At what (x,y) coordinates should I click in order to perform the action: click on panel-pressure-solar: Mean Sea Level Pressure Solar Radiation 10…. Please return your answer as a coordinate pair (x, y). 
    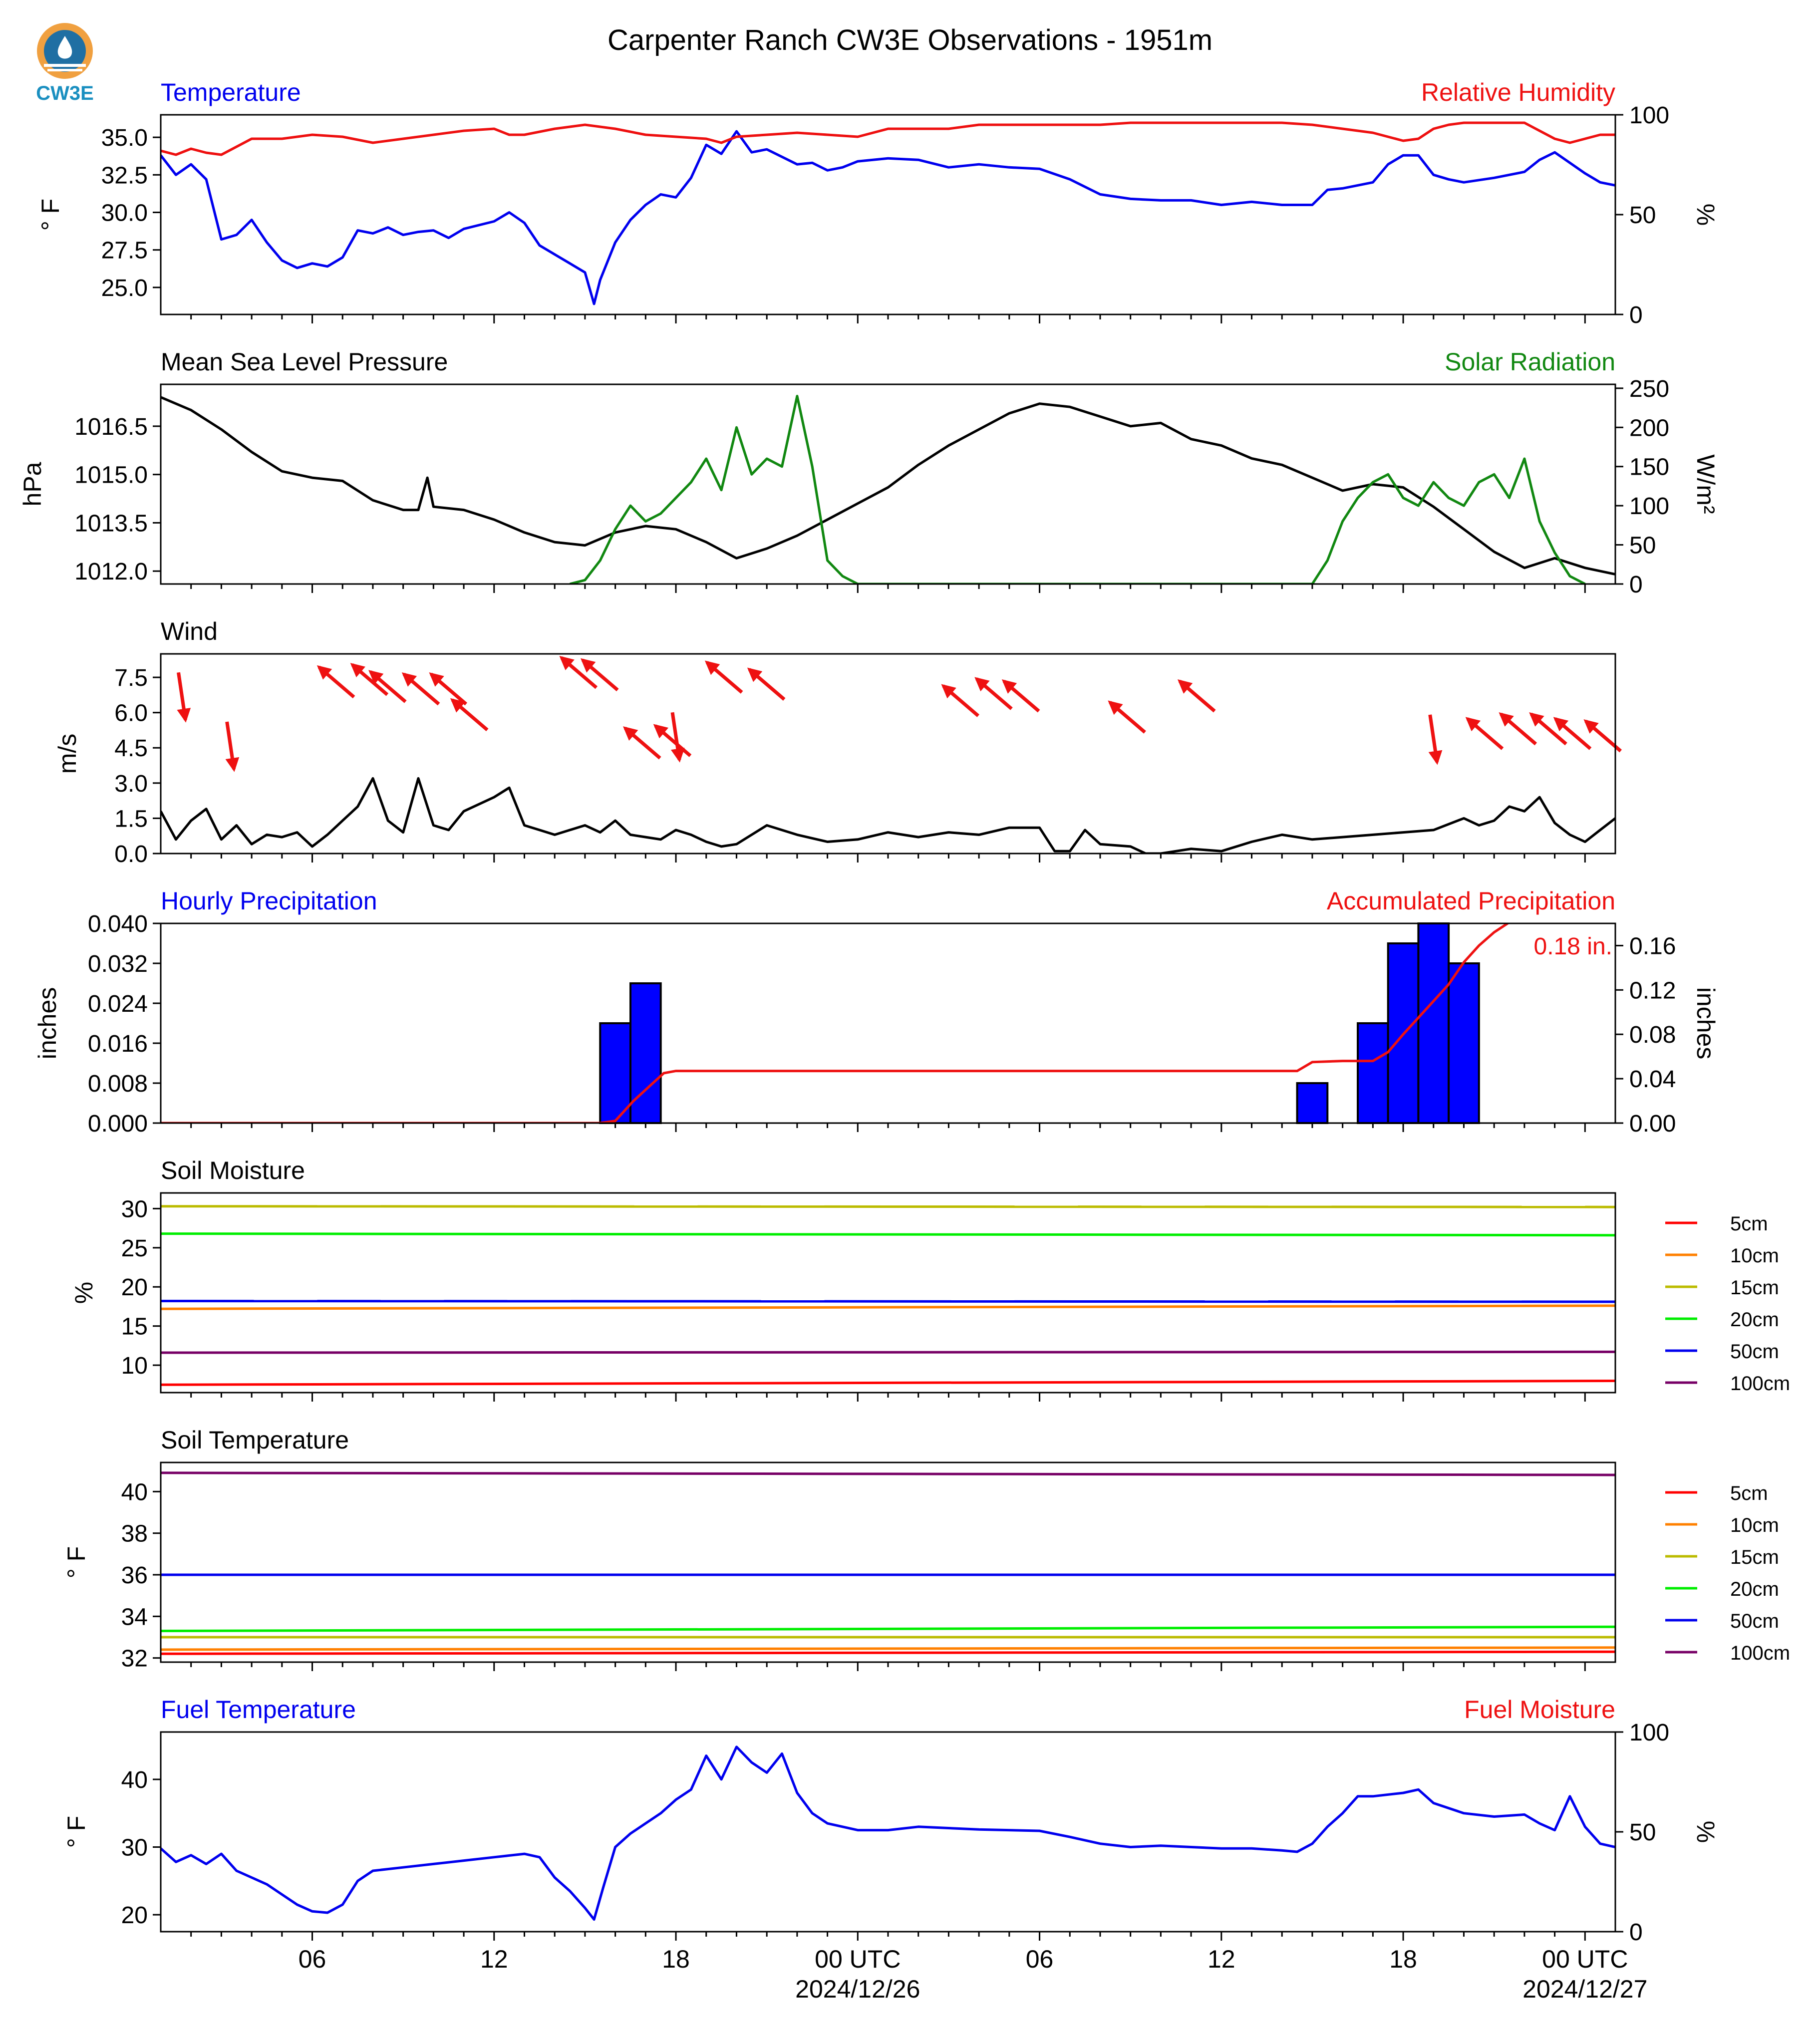
    Looking at the image, I should click on (869, 473).